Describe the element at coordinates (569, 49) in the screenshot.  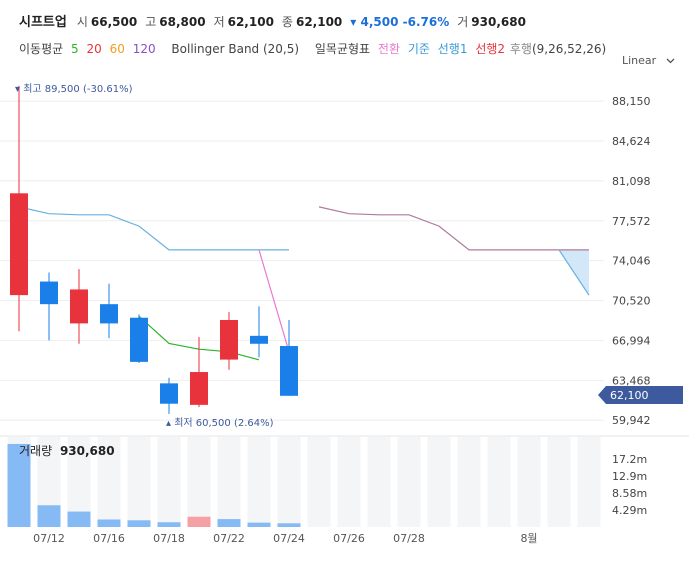
I see `ichimoku-params: (9,26,52,26)` at that location.